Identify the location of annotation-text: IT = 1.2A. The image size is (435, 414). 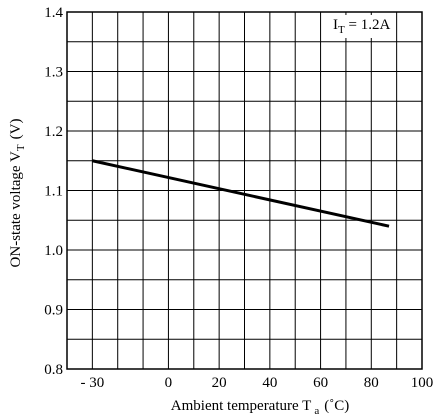
(361, 26).